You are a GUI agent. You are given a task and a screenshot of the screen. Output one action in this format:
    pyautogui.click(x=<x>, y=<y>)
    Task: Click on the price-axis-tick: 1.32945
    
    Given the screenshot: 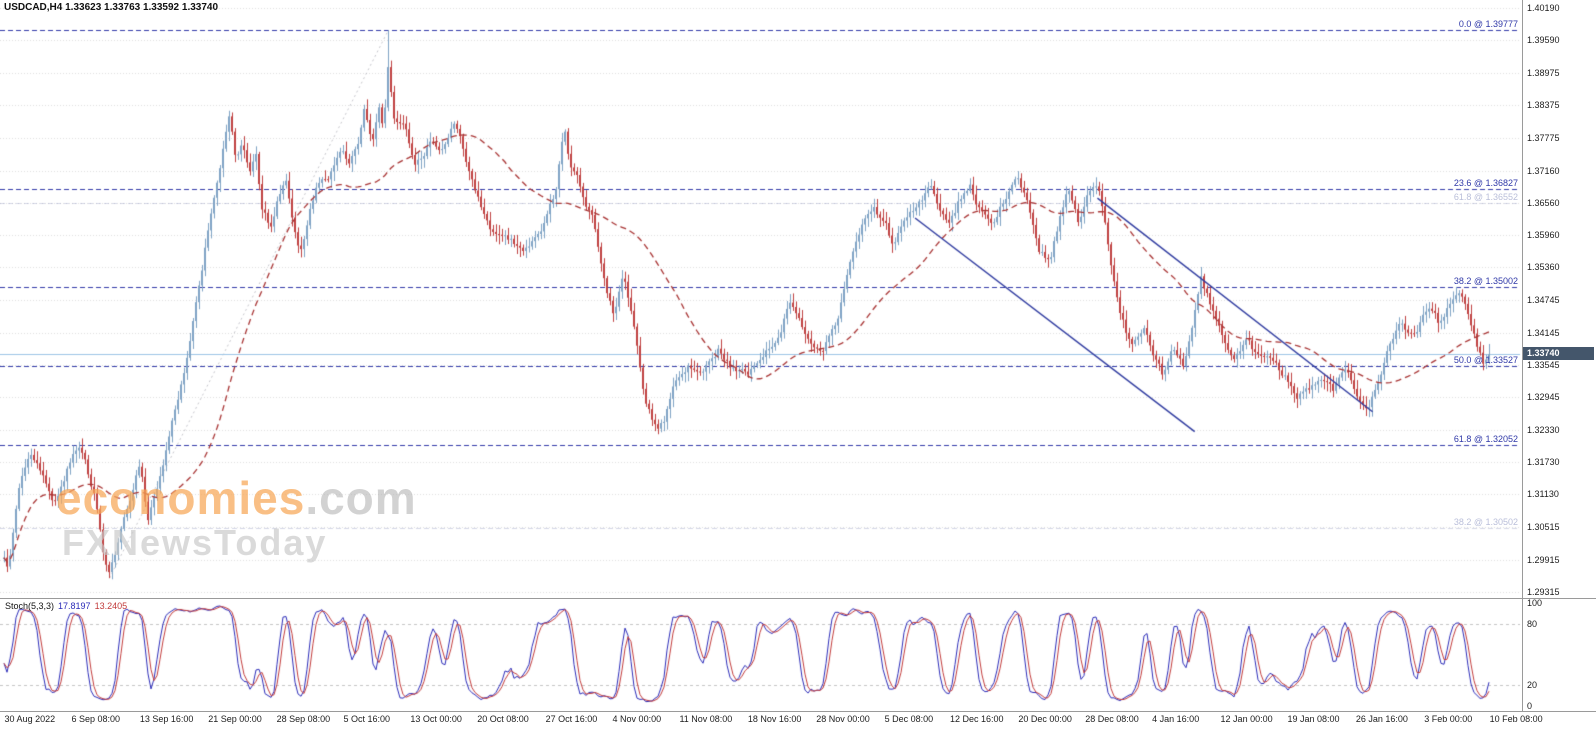 What is the action you would take?
    pyautogui.click(x=1543, y=396)
    